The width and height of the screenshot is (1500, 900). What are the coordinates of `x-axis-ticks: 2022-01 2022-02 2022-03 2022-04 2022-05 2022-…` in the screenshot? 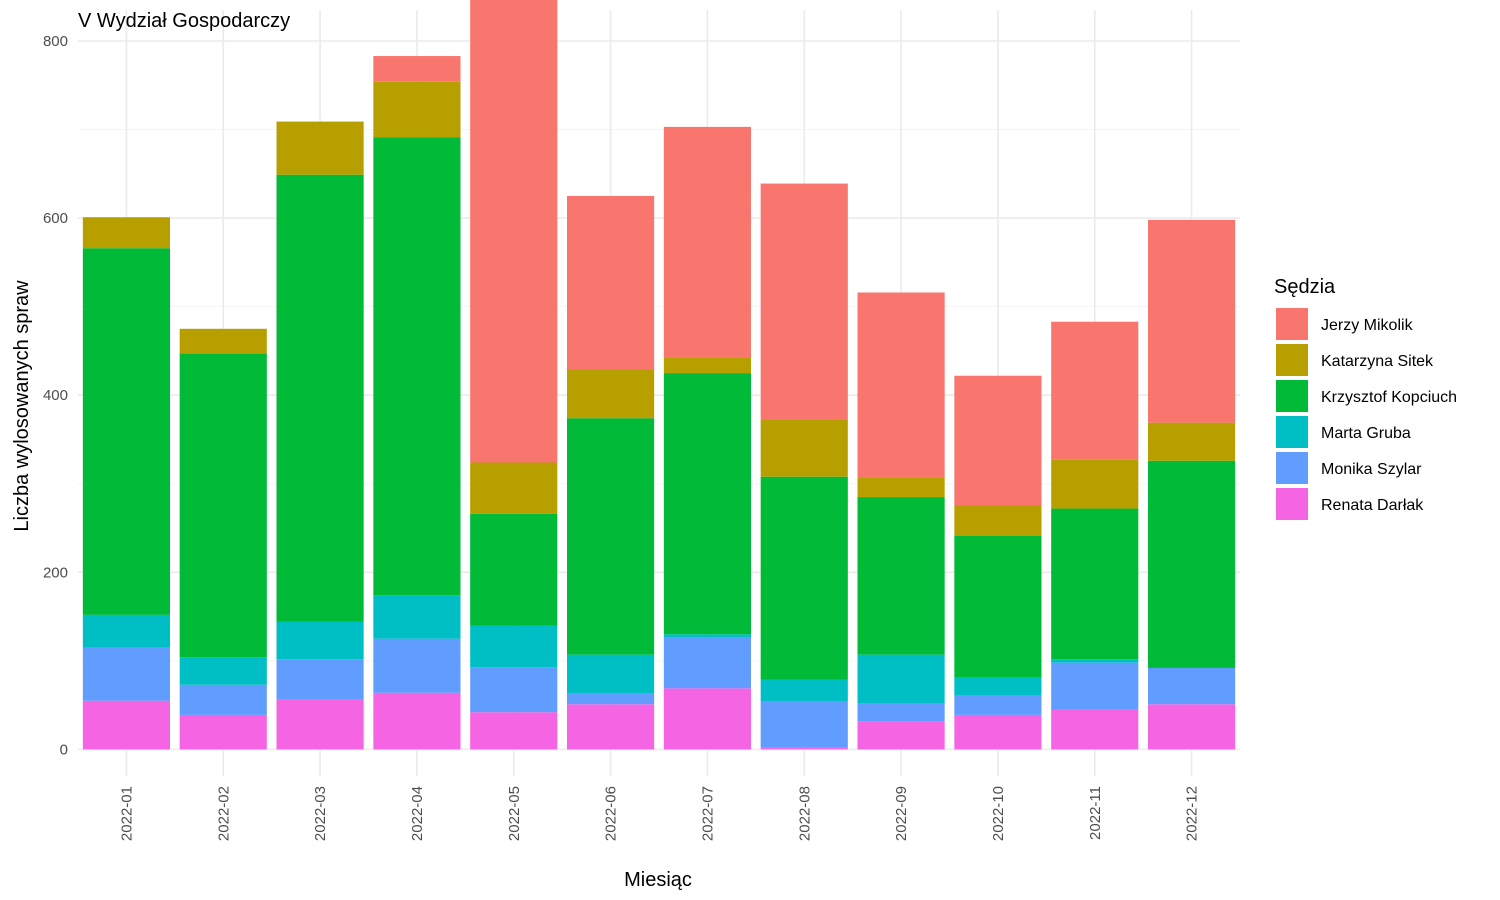 It's located at (659, 813).